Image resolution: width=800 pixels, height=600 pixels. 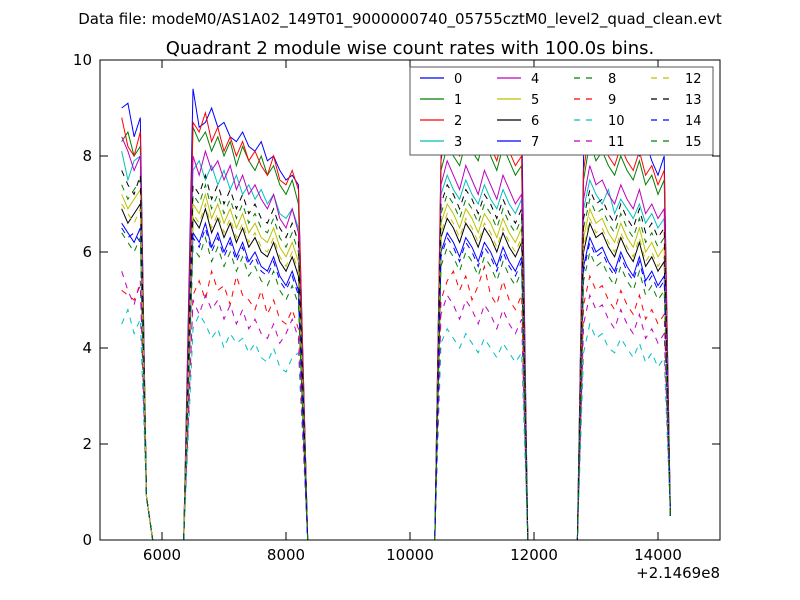 I want to click on x-tick-label: 8000, so click(x=286, y=555).